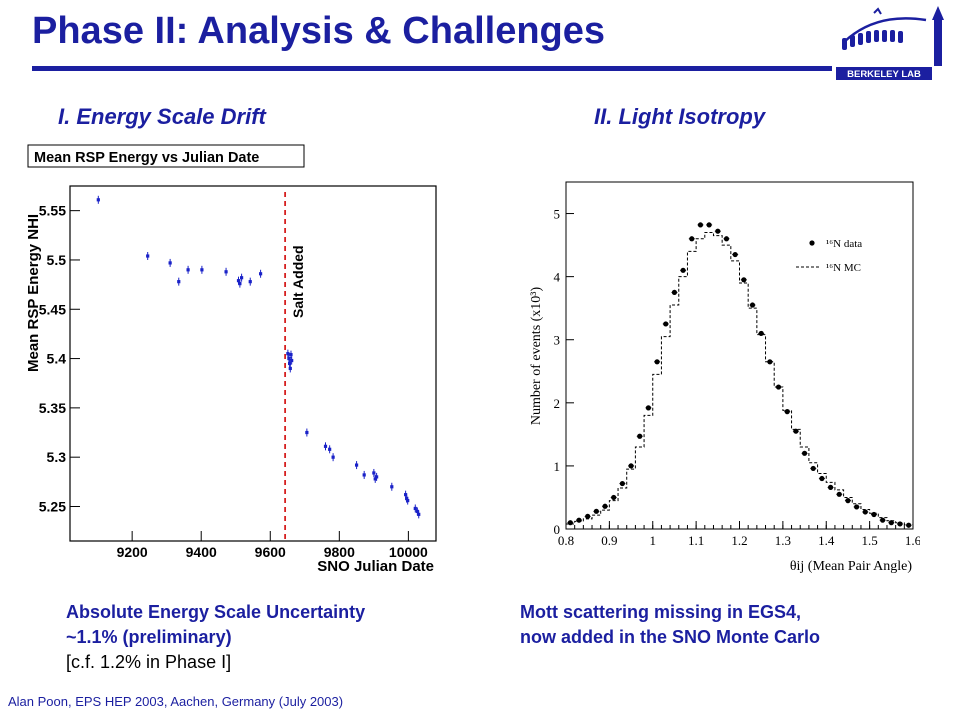 Image resolution: width=960 pixels, height=720 pixels. I want to click on y-tick-label: 5, so click(557, 214).